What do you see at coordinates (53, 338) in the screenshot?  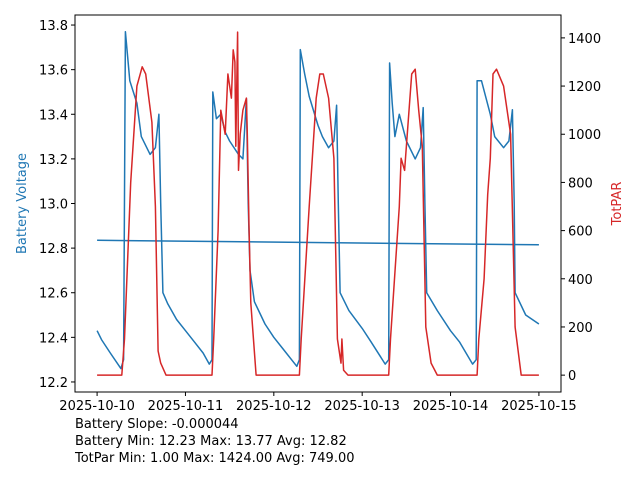 I see `y-left-tick-label: 12.4` at bounding box center [53, 338].